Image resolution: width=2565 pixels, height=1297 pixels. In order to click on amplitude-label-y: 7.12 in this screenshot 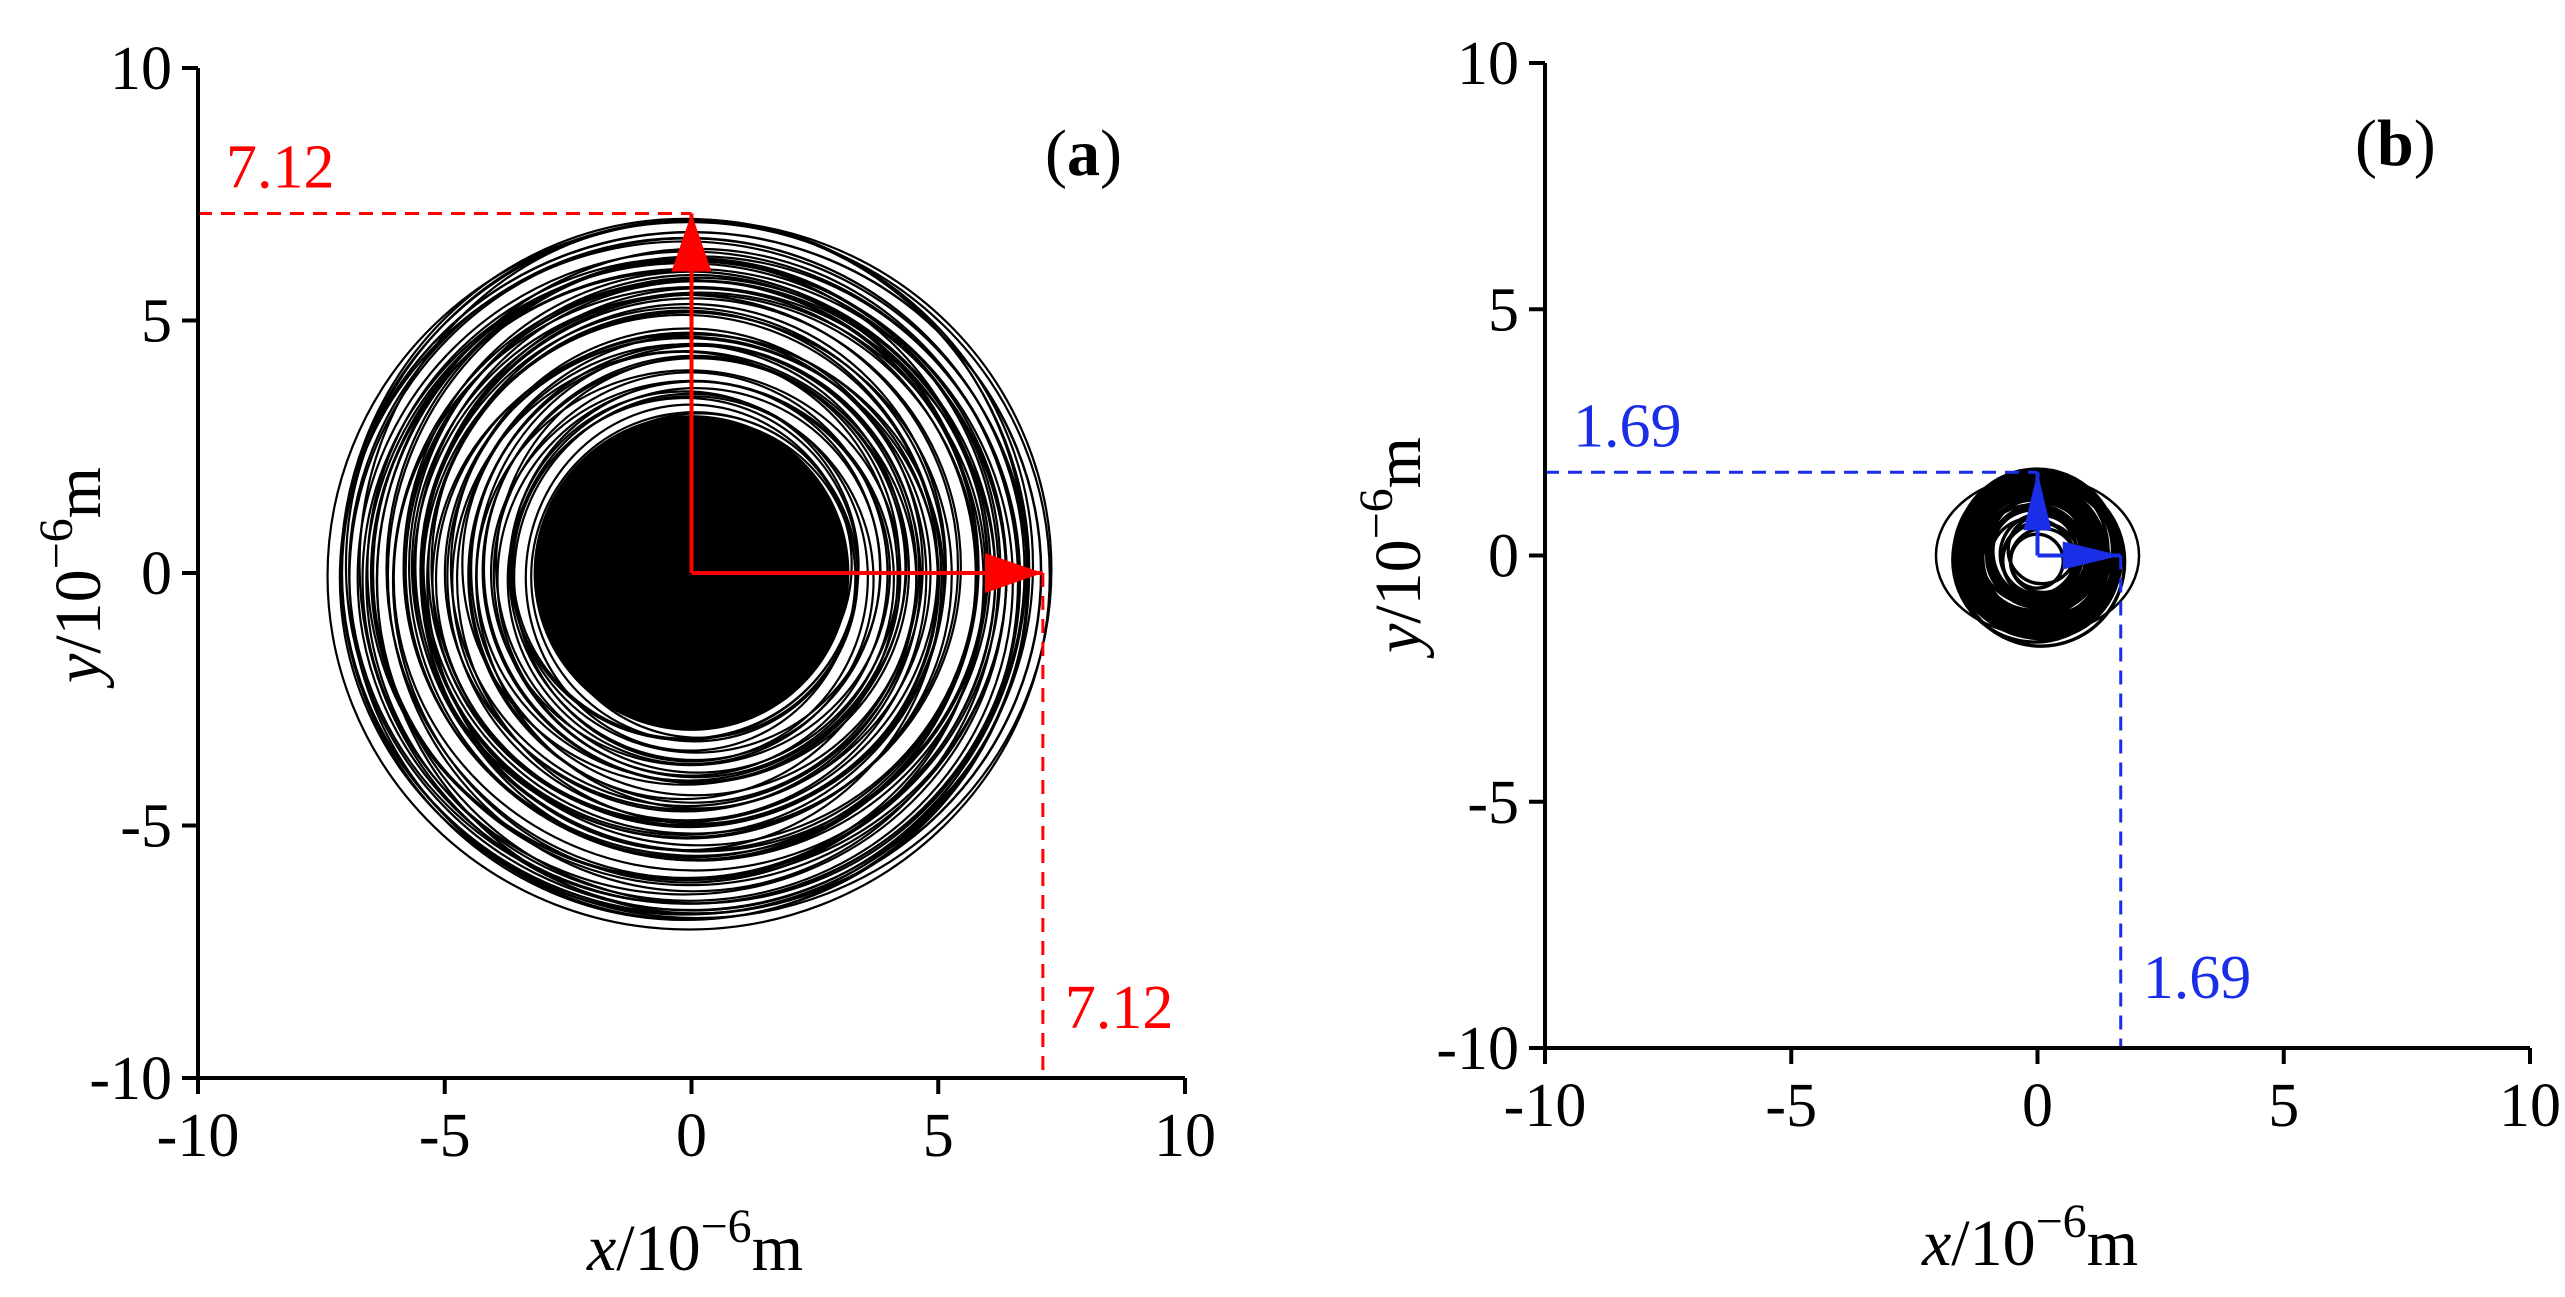, I will do `click(280, 167)`.